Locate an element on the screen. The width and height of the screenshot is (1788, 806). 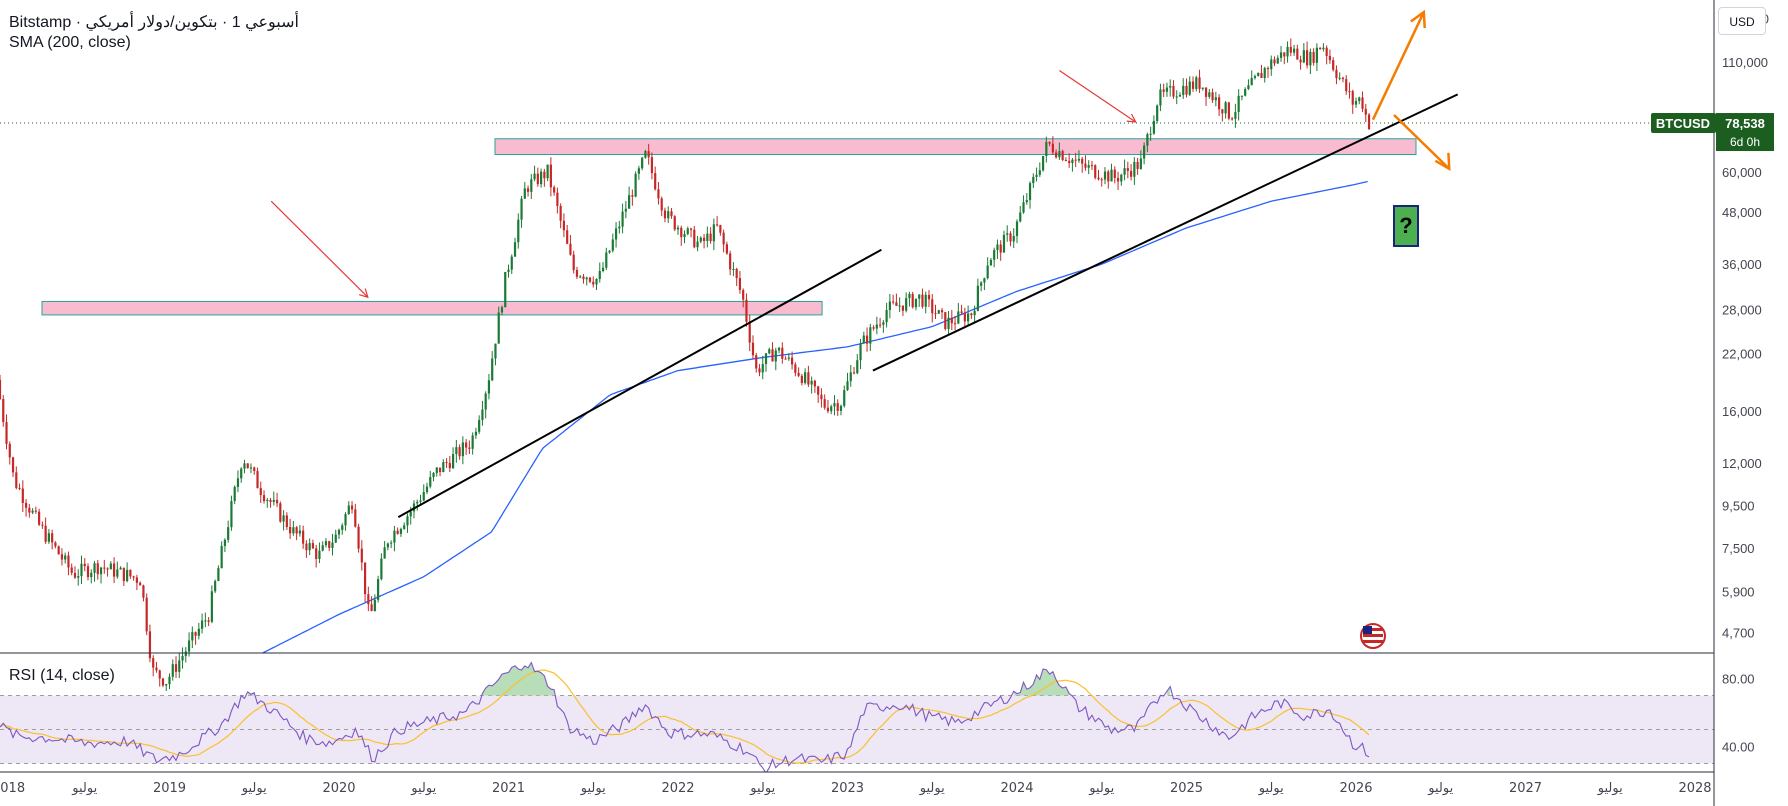
price-badge-bg is located at coordinates (1745, 132).